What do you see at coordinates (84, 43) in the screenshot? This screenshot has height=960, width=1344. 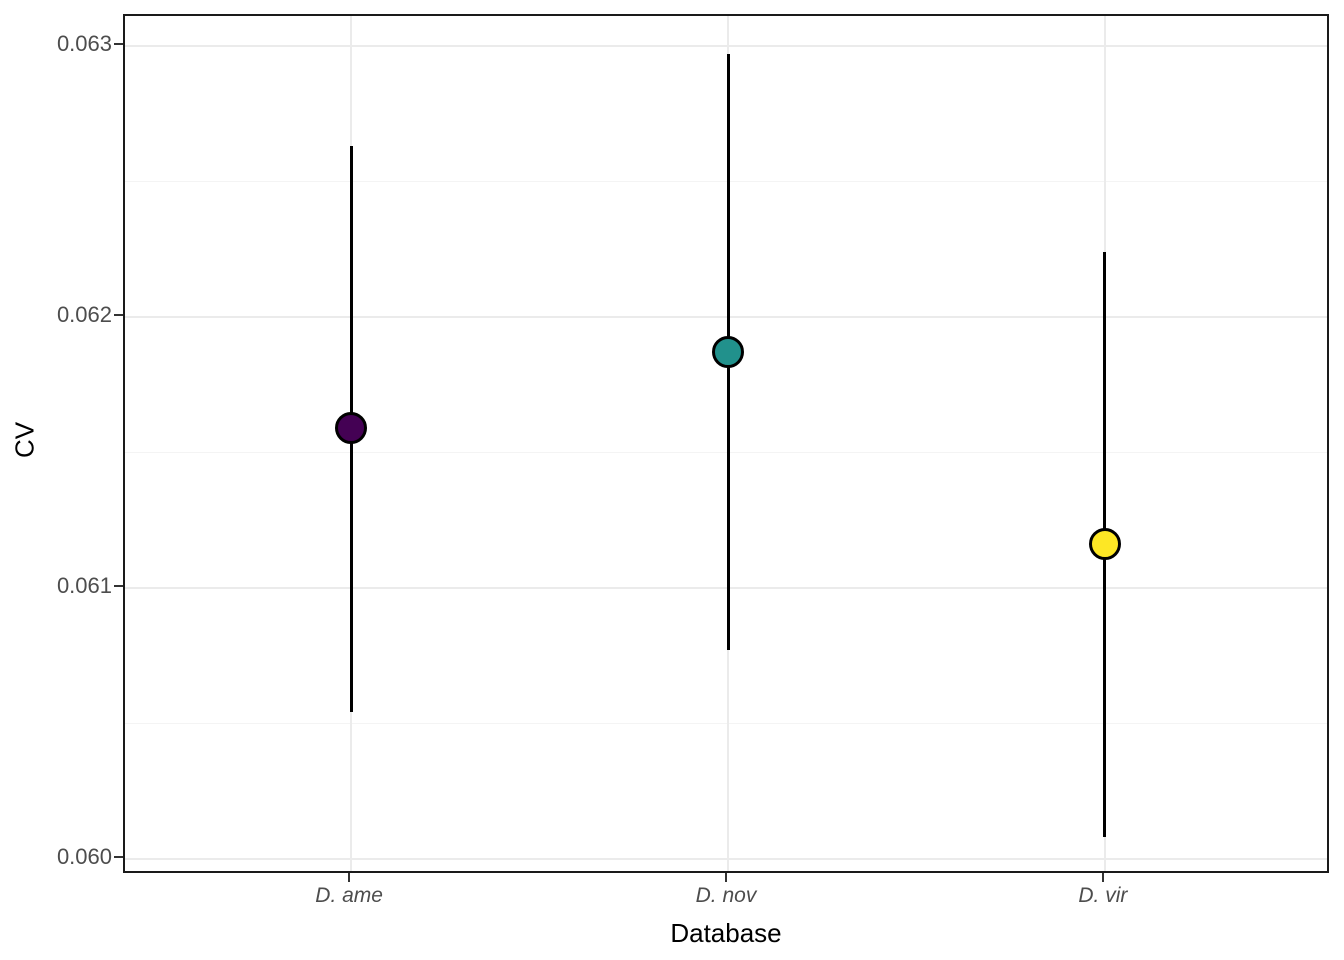 I see `y-tick-label: 0.063` at bounding box center [84, 43].